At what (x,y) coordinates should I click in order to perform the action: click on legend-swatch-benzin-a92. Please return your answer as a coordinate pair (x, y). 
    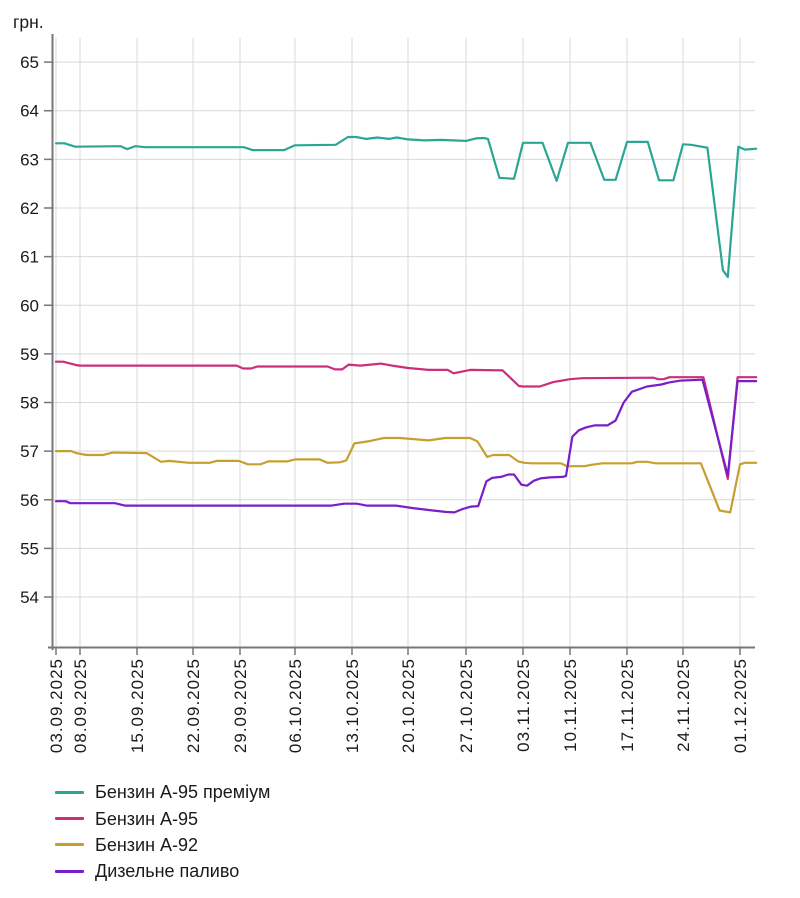
    Looking at the image, I should click on (69, 845).